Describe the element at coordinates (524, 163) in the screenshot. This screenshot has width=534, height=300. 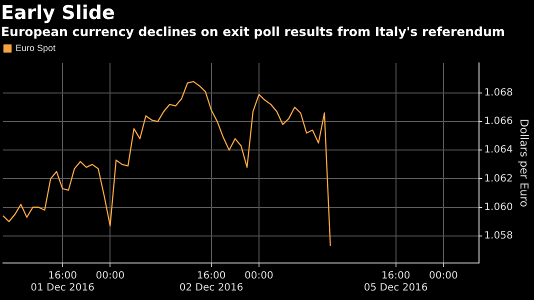
I see `y-axis-title: Dollars per Euro` at that location.